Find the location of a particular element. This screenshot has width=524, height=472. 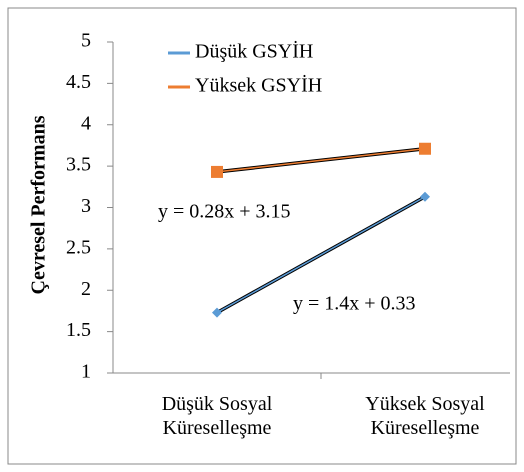

trend-equation: y = 0.28x + 3.15 is located at coordinates (224, 212).